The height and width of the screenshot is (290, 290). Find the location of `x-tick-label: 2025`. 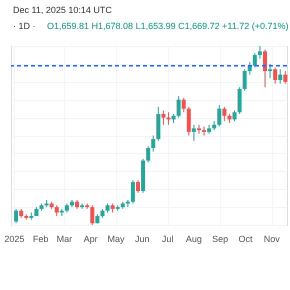

x-tick-label: 2025 is located at coordinates (14, 239).